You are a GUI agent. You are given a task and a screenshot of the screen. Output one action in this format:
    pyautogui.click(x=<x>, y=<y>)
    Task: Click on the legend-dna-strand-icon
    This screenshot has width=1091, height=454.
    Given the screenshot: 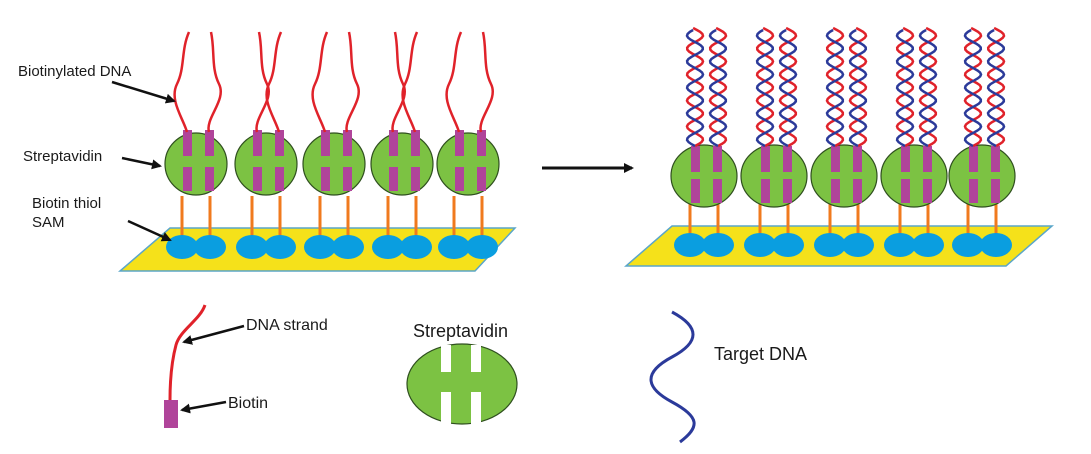 What is the action you would take?
    pyautogui.click(x=187, y=352)
    